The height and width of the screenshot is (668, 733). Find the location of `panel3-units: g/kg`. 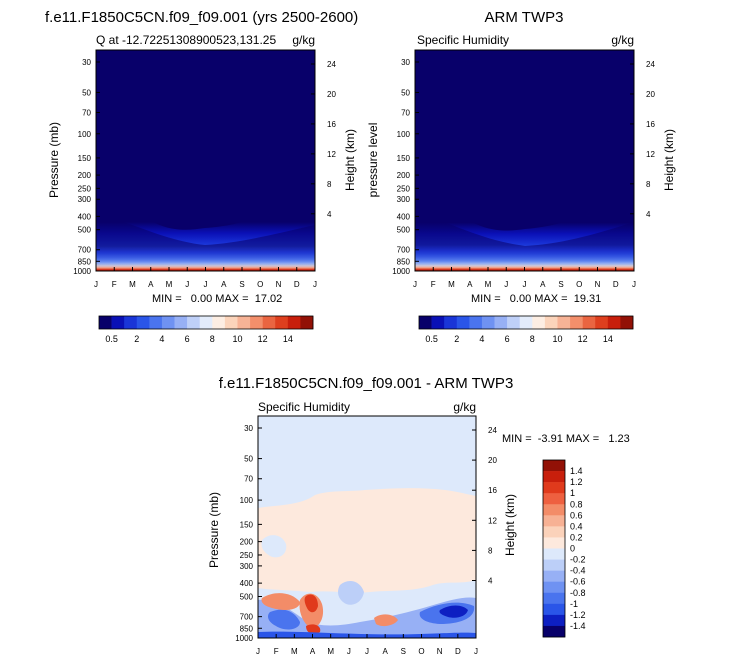

panel3-units: g/kg is located at coordinates (464, 407).